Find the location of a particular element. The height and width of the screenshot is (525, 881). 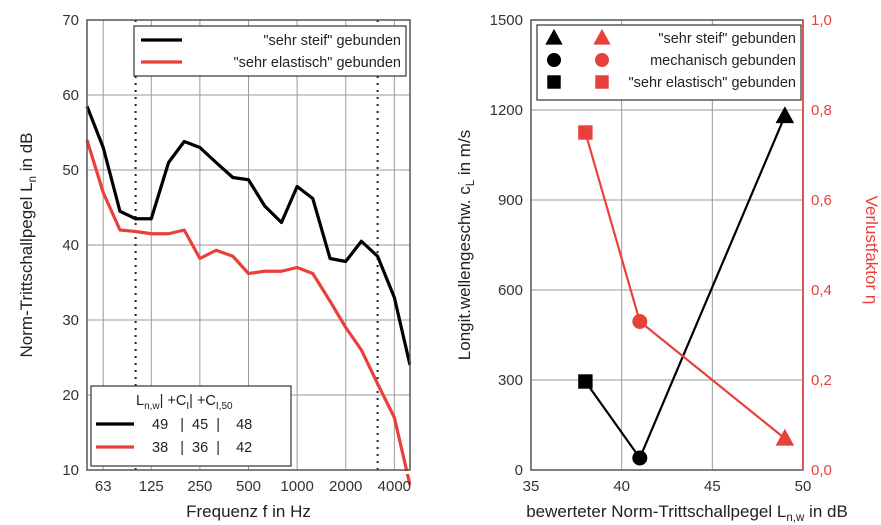

left-legend-box is located at coordinates (270, 51).